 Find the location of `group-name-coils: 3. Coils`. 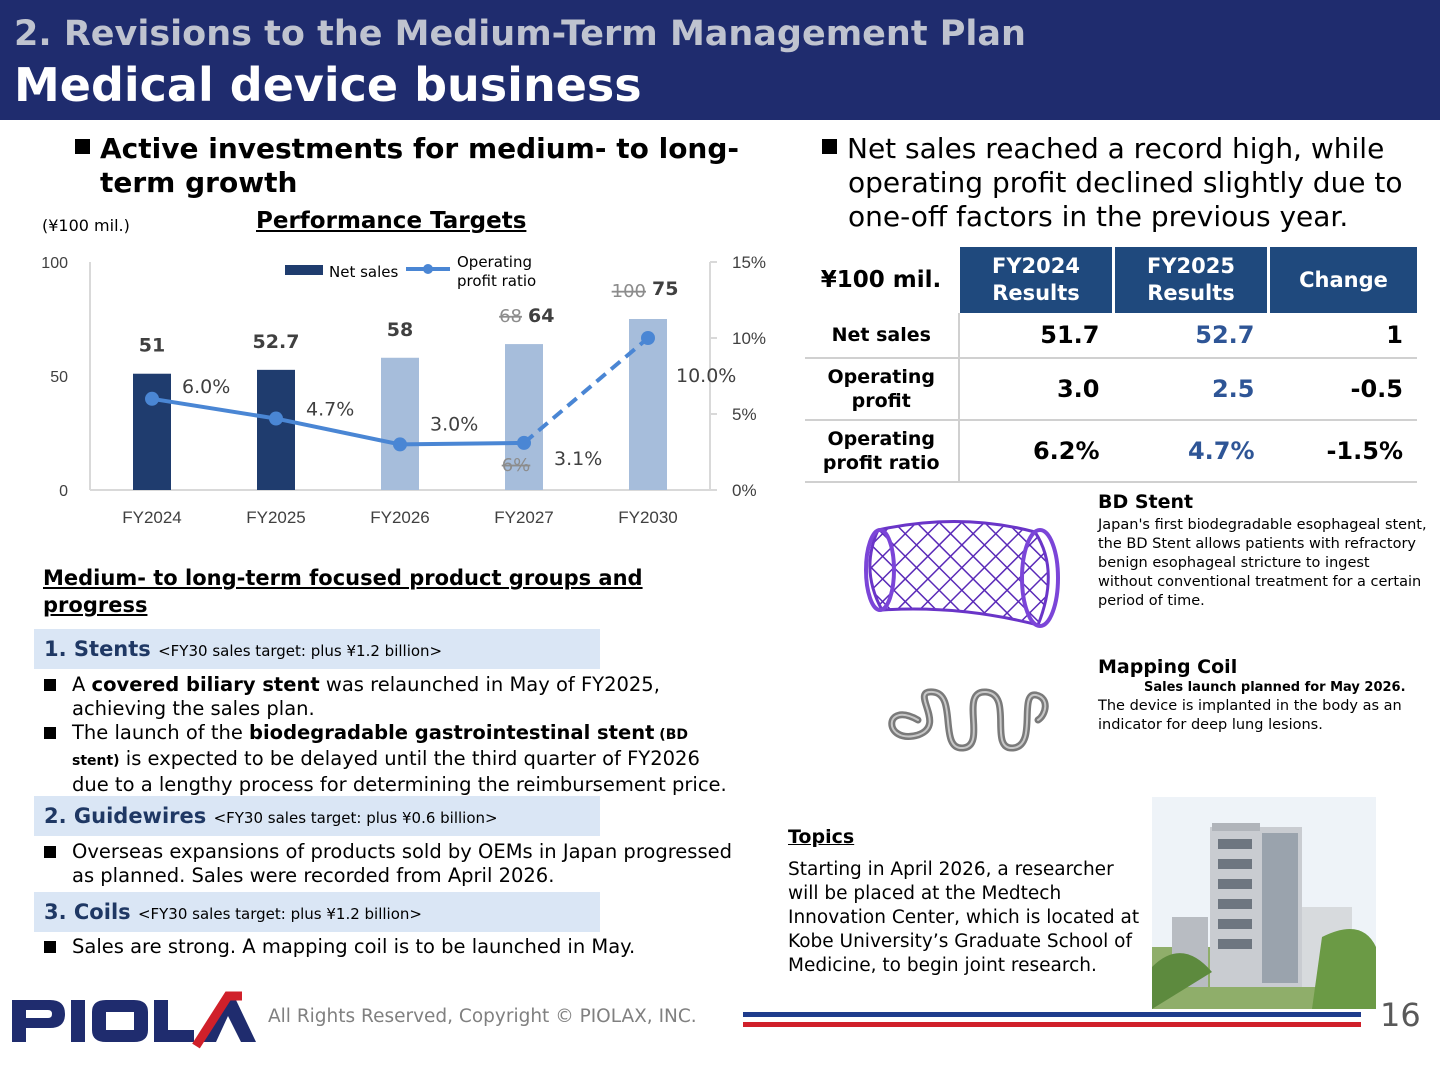

group-name-coils: 3. Coils is located at coordinates (87, 912).